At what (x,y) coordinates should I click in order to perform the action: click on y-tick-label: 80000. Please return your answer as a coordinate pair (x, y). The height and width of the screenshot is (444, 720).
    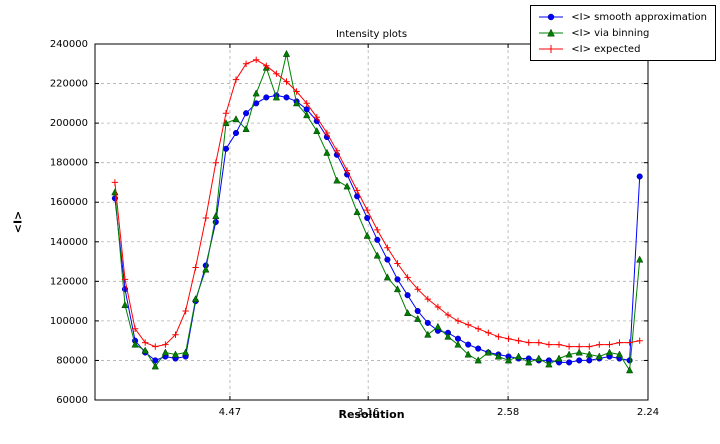
    Looking at the image, I should click on (72, 360).